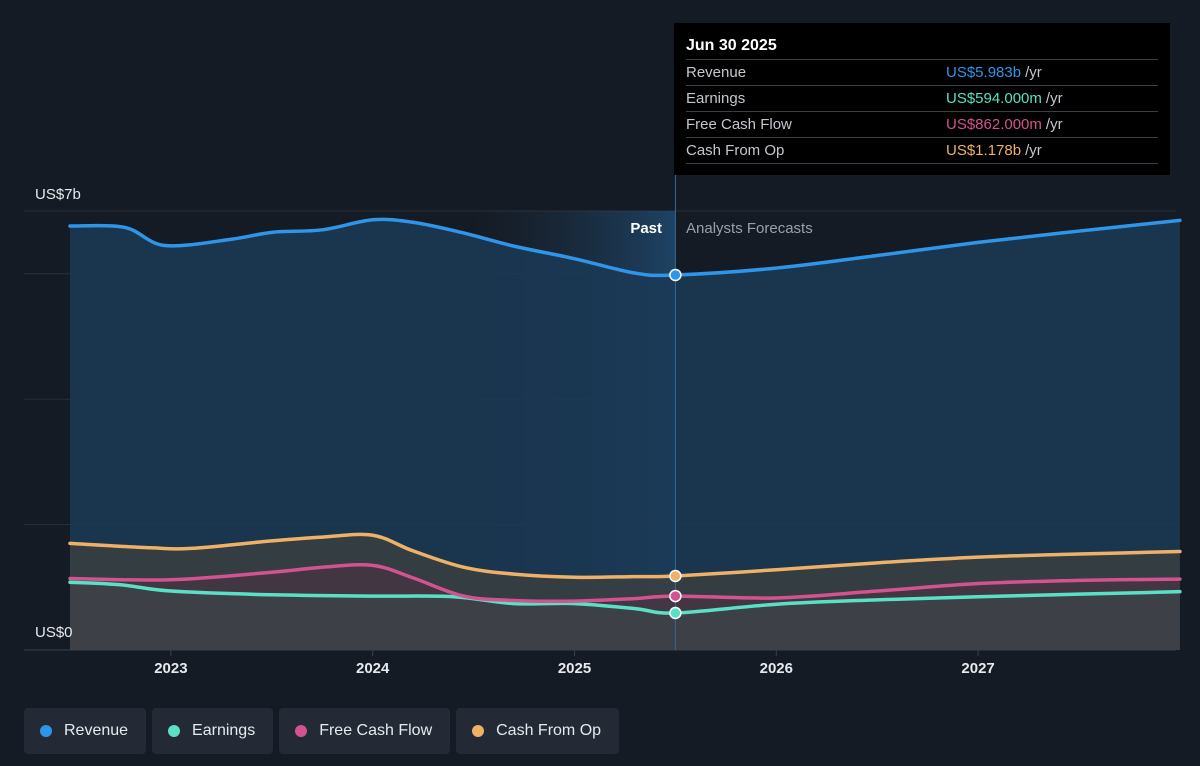 The image size is (1200, 766). What do you see at coordinates (625, 247) in the screenshot?
I see `revenue-line` at bounding box center [625, 247].